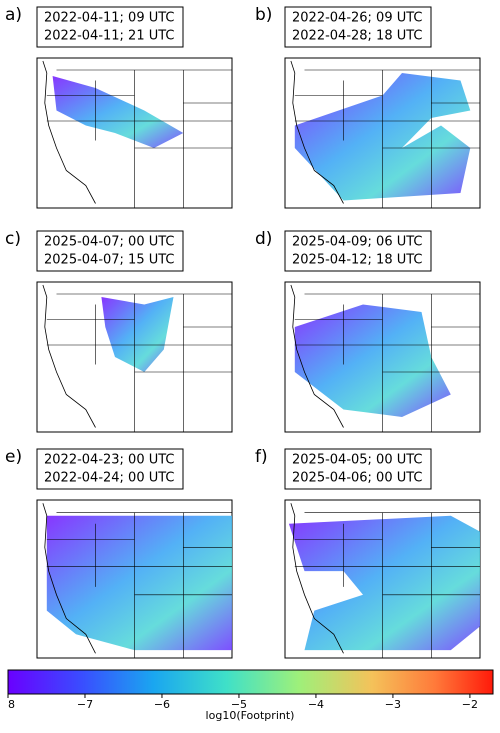 The width and height of the screenshot is (500, 733). What do you see at coordinates (263, 15) in the screenshot?
I see `panel-label: b)` at bounding box center [263, 15].